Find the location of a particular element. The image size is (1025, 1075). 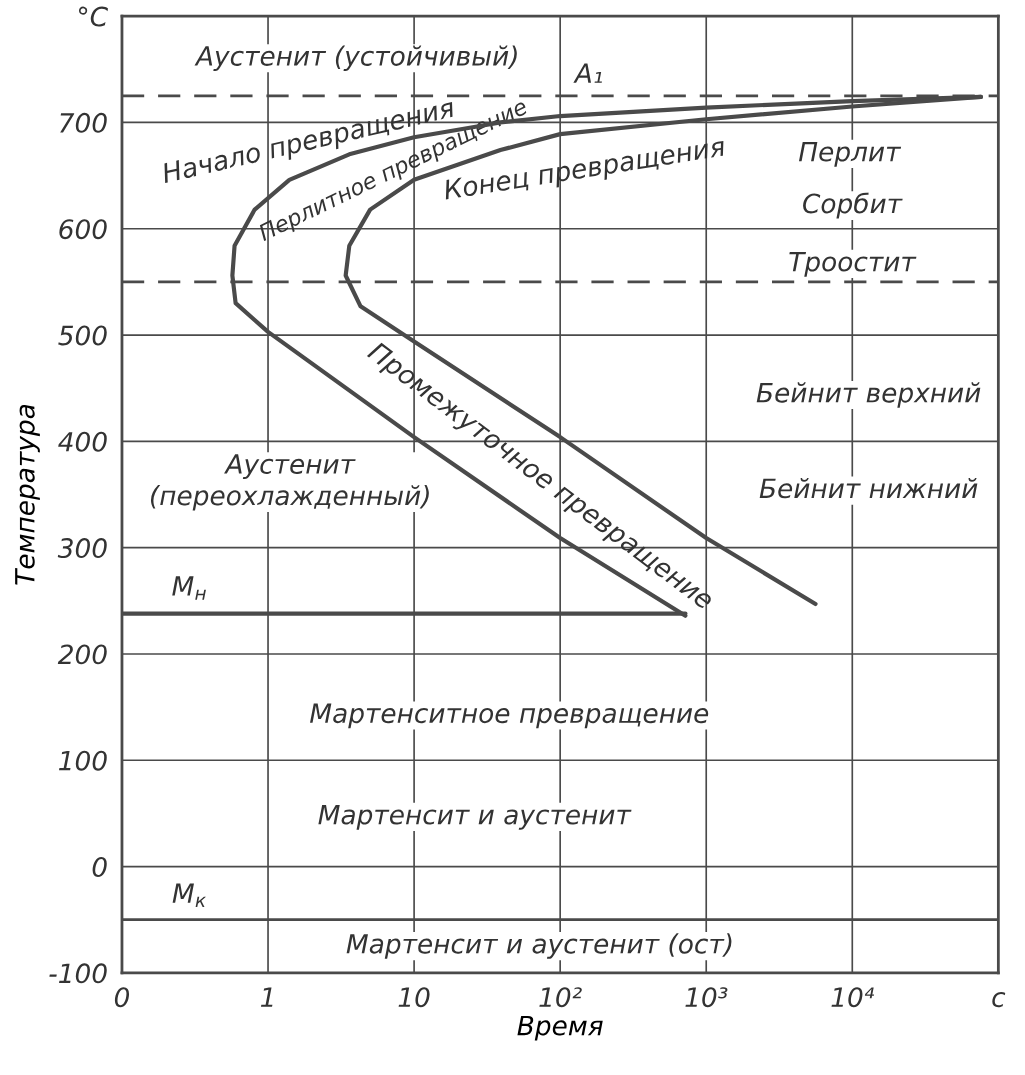

annotation: Бейнит нижний is located at coordinates (868, 488).